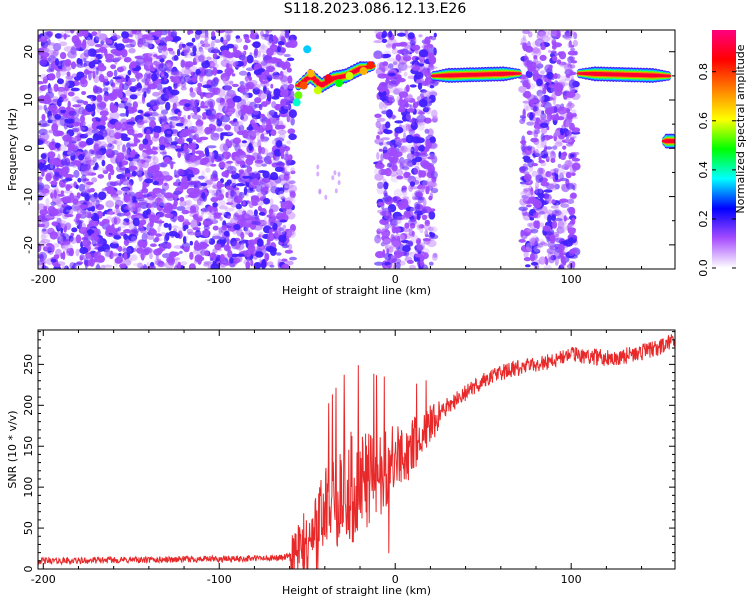  What do you see at coordinates (28, 405) in the screenshot?
I see `snr-y-tick-label: 200` at bounding box center [28, 405].